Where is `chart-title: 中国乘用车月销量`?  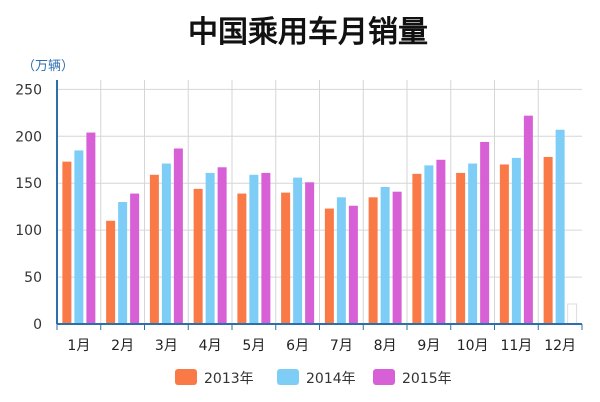 chart-title: 中国乘用车月销量 is located at coordinates (308, 32).